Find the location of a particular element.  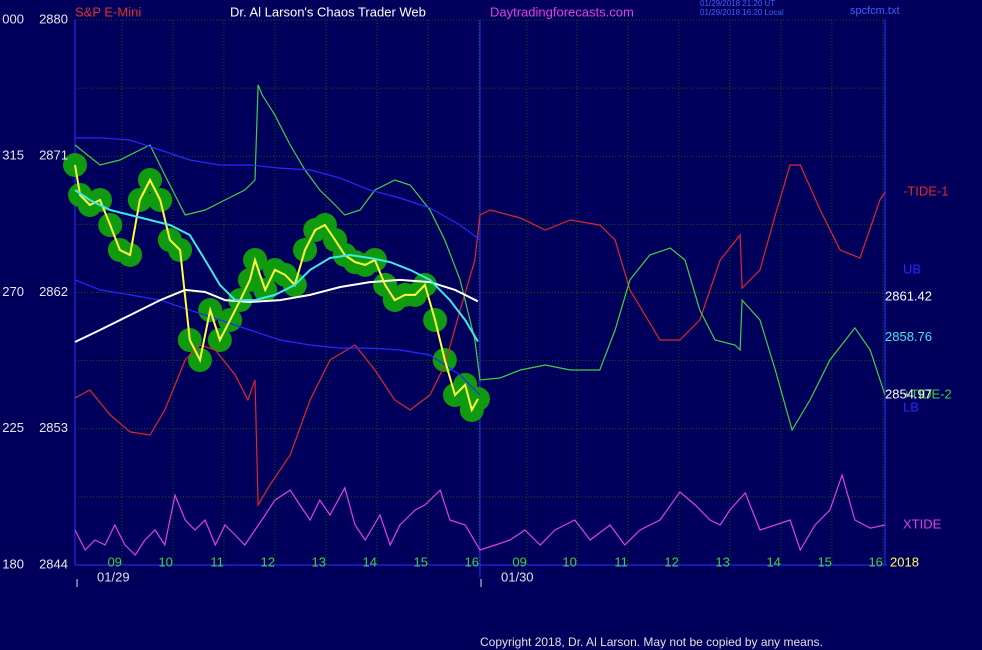

y-tick-label: 2871 is located at coordinates (53, 155).